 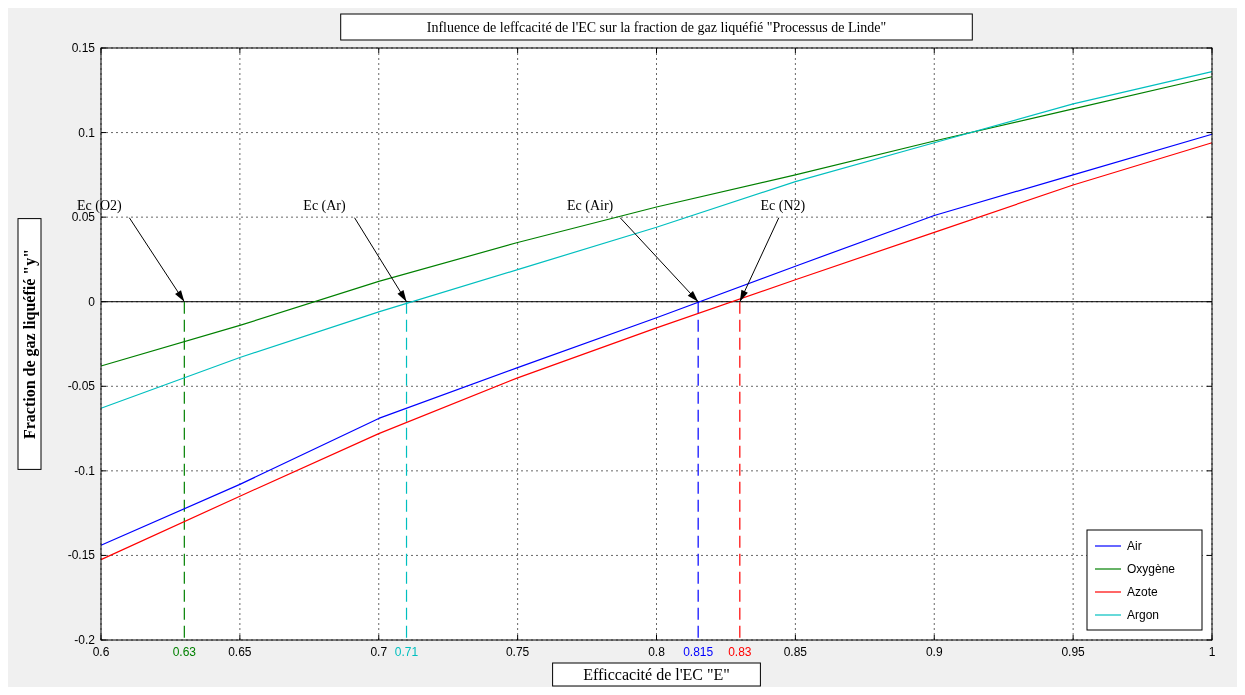 What do you see at coordinates (1143, 592) in the screenshot?
I see `legend-label: Azote` at bounding box center [1143, 592].